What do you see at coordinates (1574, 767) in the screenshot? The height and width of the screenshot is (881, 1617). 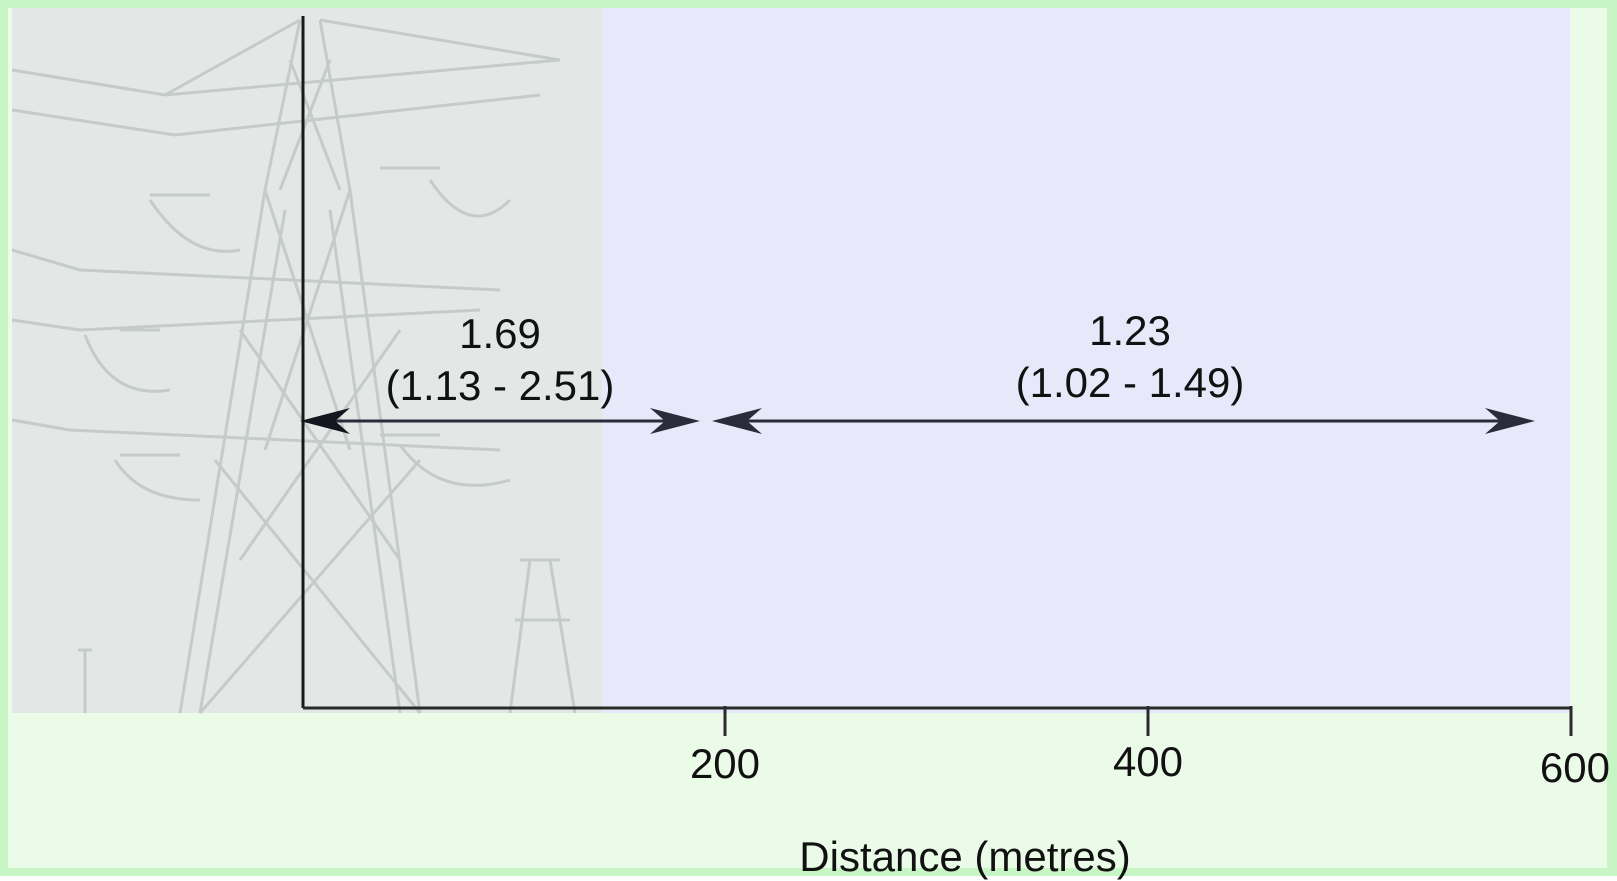 I see `tick-label-600: 600` at bounding box center [1574, 767].